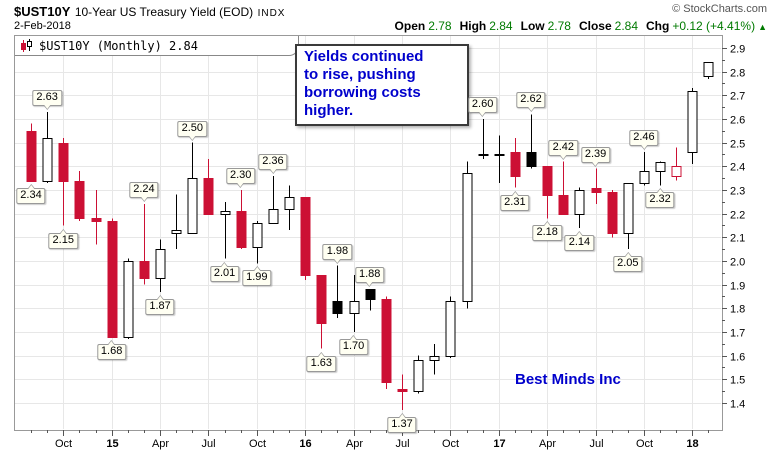 The image size is (780, 469). I want to click on quote-chg-value: +0.12 (+4.41%), so click(714, 26).